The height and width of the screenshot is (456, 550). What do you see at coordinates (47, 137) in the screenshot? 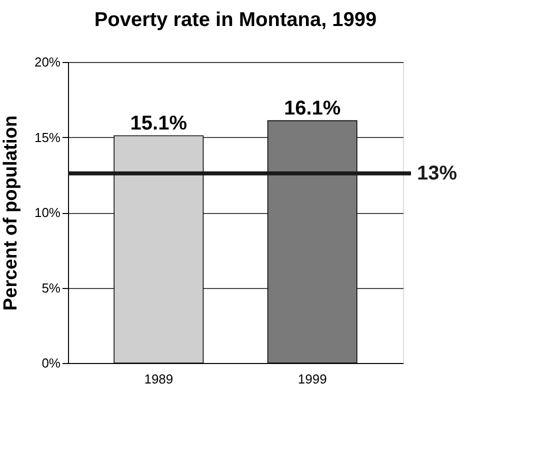
I see `y-tick-label: 15%` at bounding box center [47, 137].